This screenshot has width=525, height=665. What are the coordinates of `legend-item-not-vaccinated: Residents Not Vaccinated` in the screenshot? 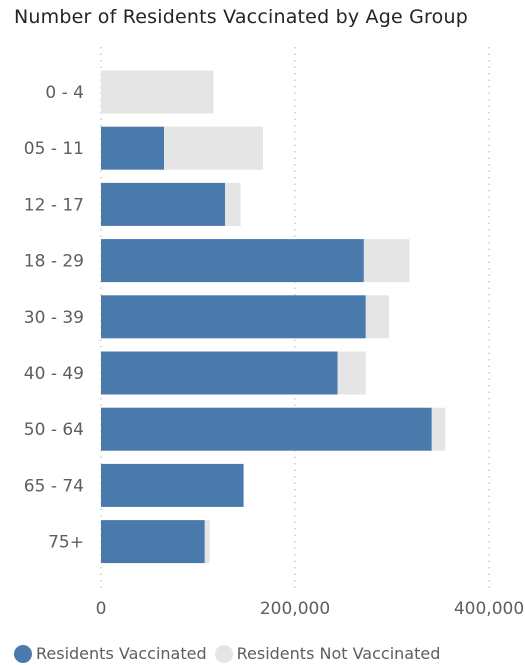 It's located at (327, 653).